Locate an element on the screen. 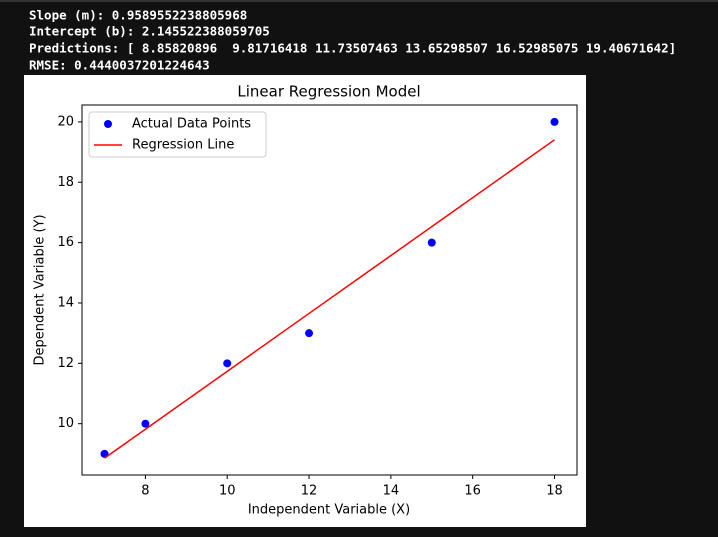 The width and height of the screenshot is (718, 537). y-tick-label: 14 is located at coordinates (65, 302).